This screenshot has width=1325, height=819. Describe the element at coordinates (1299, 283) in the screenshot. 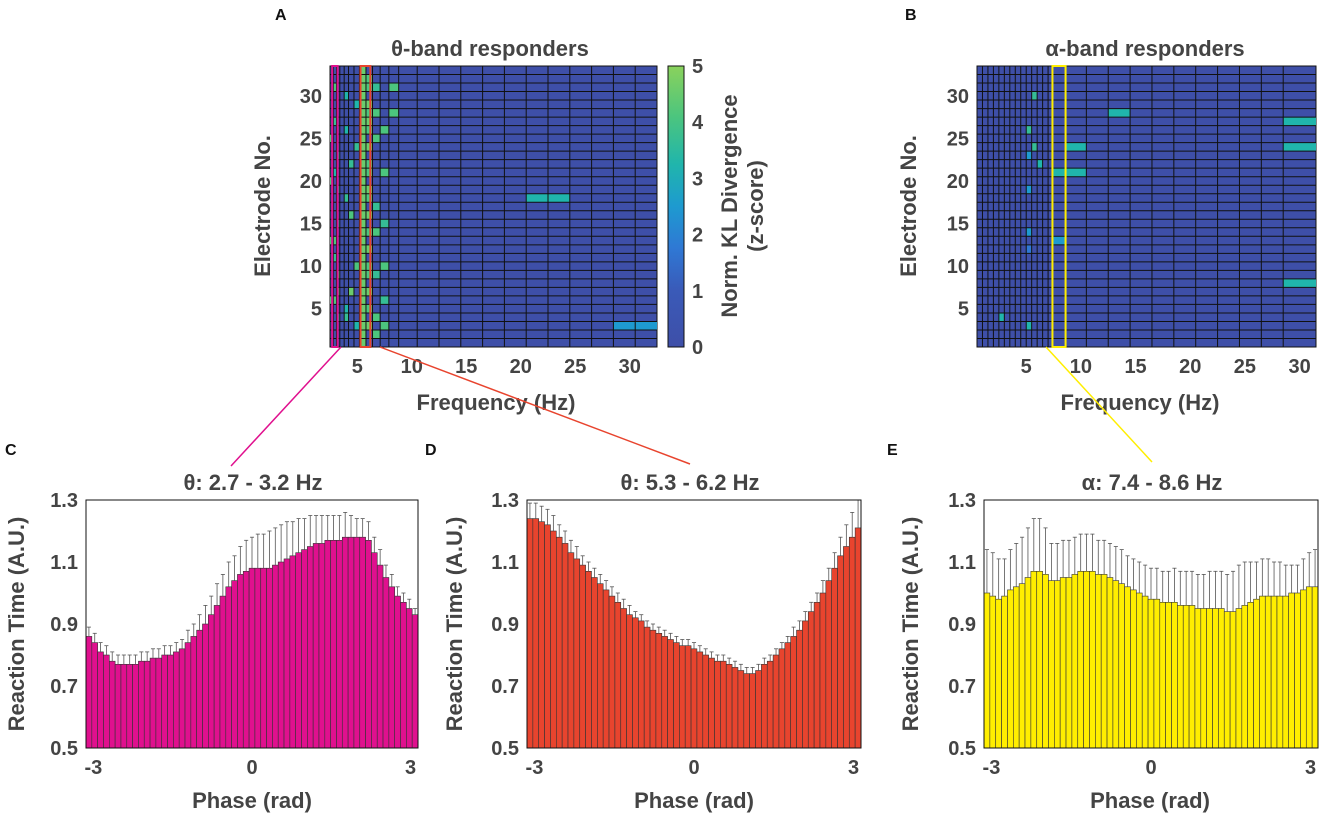

I see `heatmap-b-cell` at that location.